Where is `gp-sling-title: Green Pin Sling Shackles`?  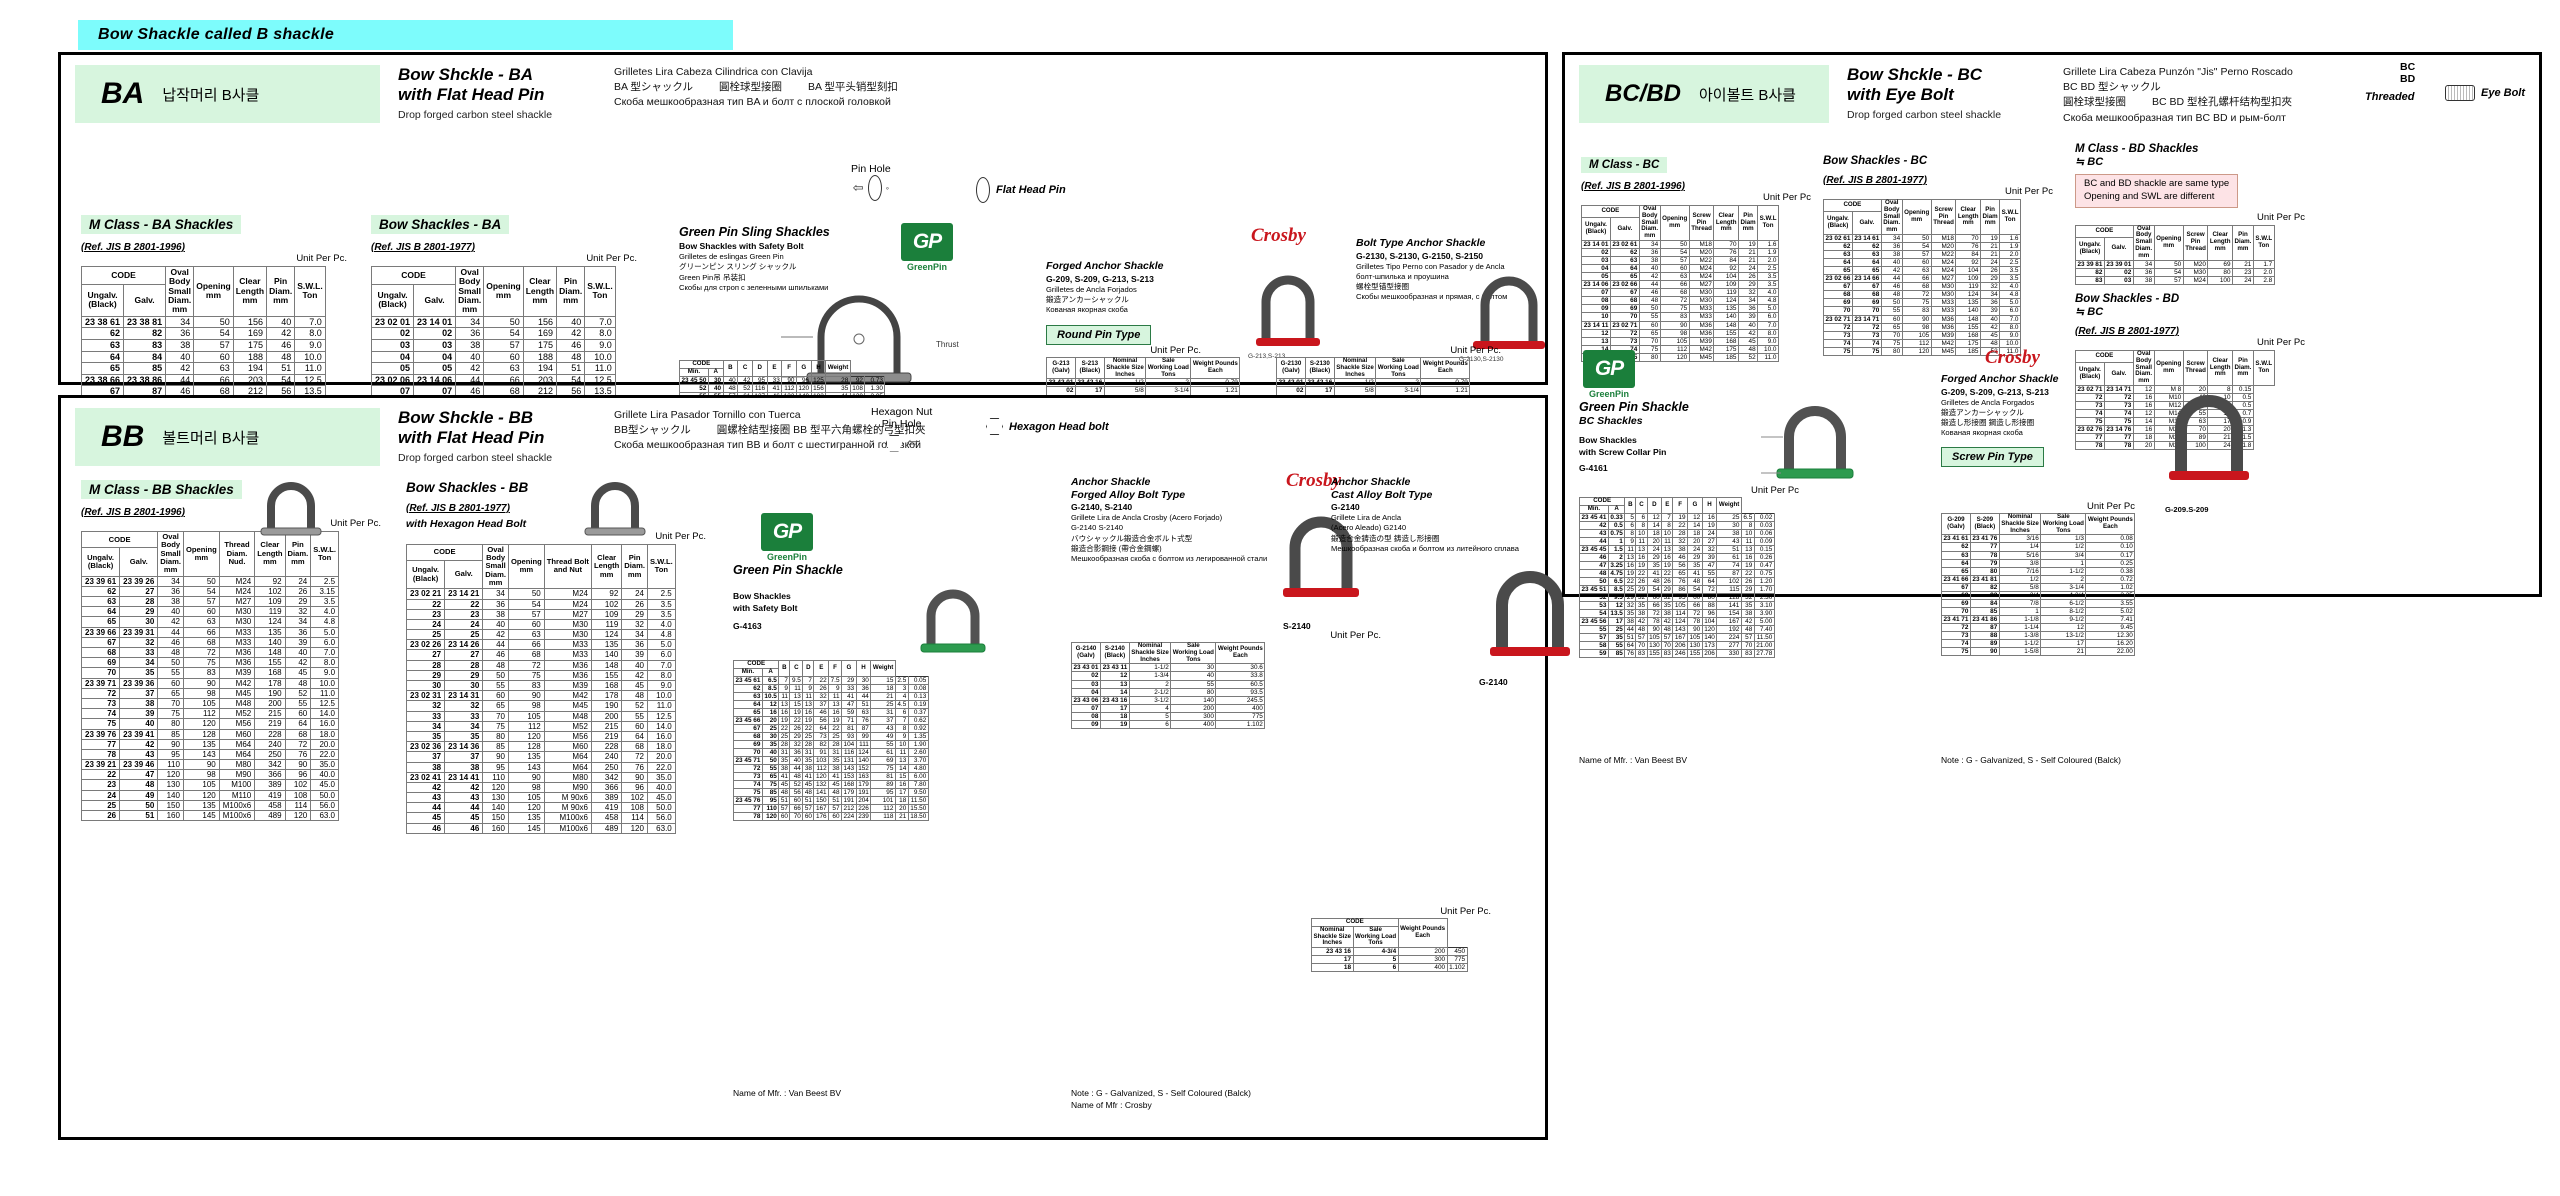
gp-sling-title: Green Pin Sling Shackles is located at coordinates (754, 232).